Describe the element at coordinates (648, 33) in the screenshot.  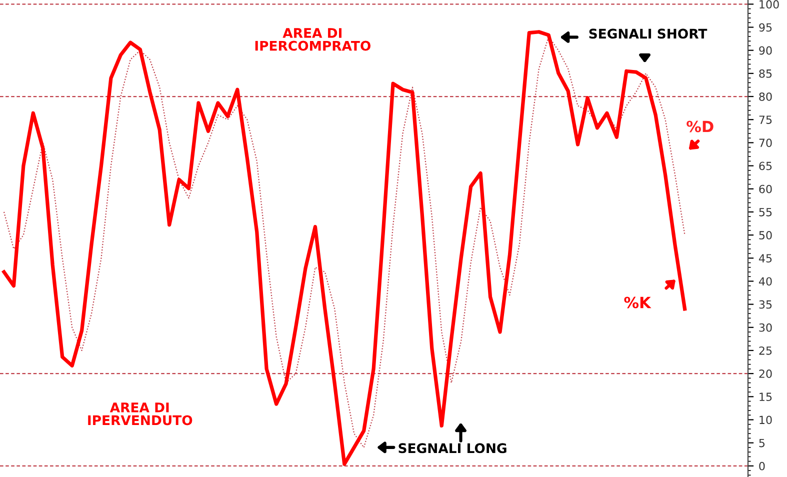
I see `annotation: SEGNALI SHORT` at that location.